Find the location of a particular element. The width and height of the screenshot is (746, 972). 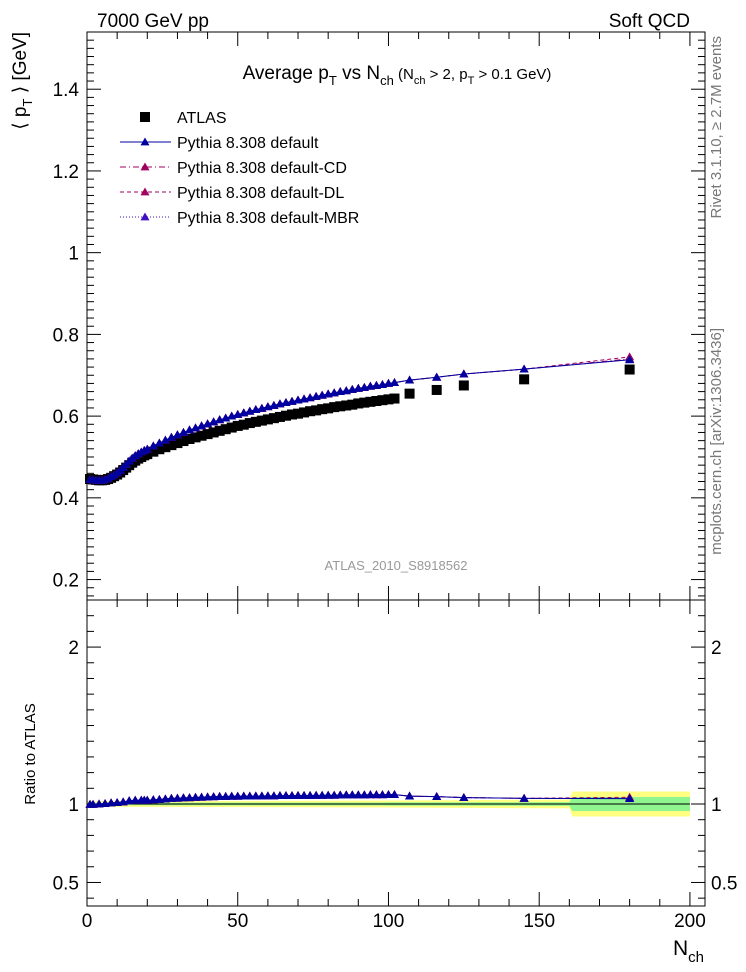

main-y-axis-label: ⟨ pT ⟩ [GeV] is located at coordinates (22, 81).